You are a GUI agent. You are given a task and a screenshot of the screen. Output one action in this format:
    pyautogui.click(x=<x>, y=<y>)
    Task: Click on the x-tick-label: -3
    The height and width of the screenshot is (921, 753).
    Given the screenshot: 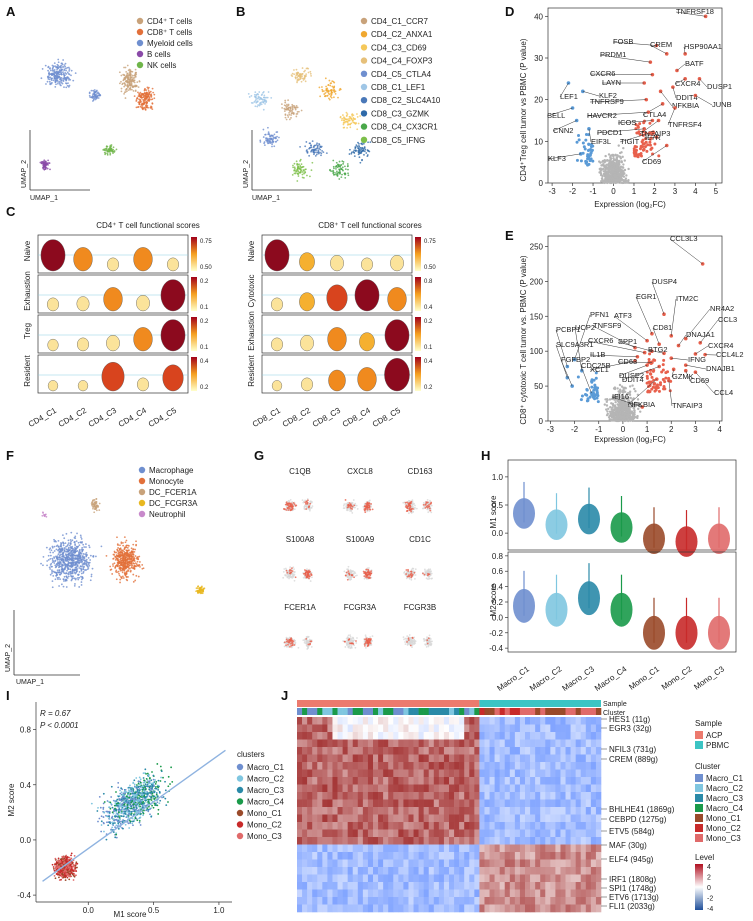 What is the action you would take?
    pyautogui.click(x=551, y=429)
    